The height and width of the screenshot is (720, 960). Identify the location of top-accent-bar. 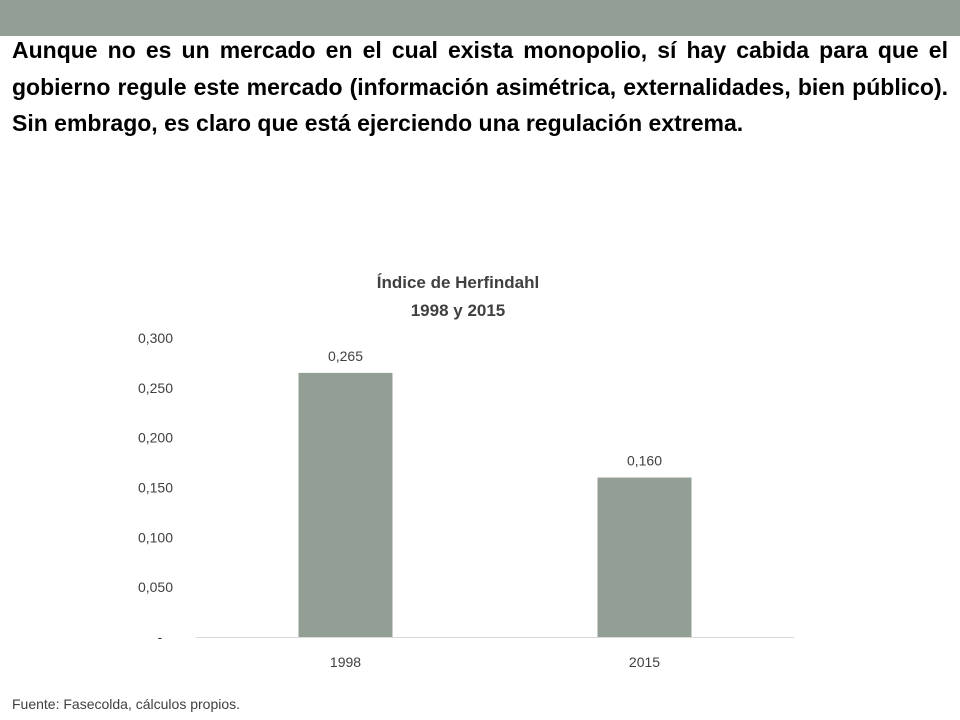
(480, 18).